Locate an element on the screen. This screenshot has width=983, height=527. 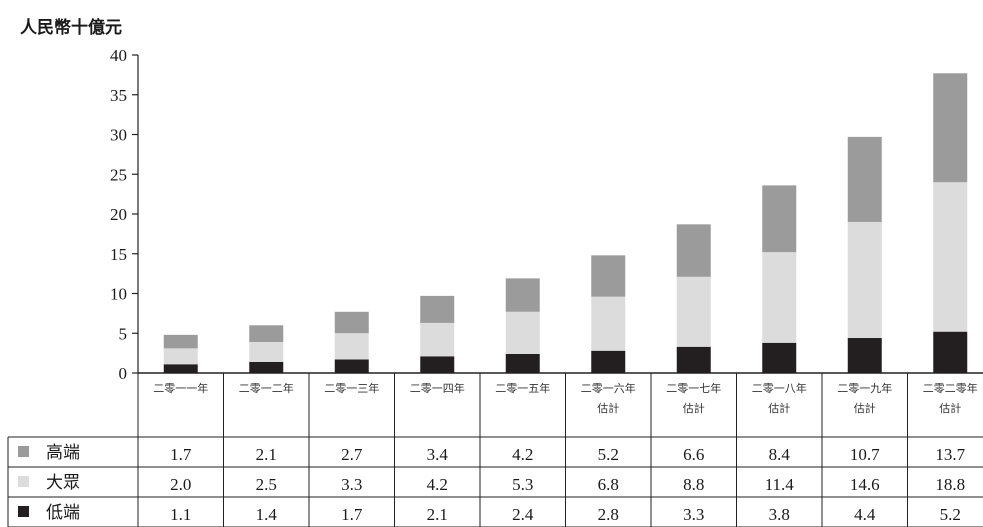
data-value-label: 8.8 is located at coordinates (693, 484).